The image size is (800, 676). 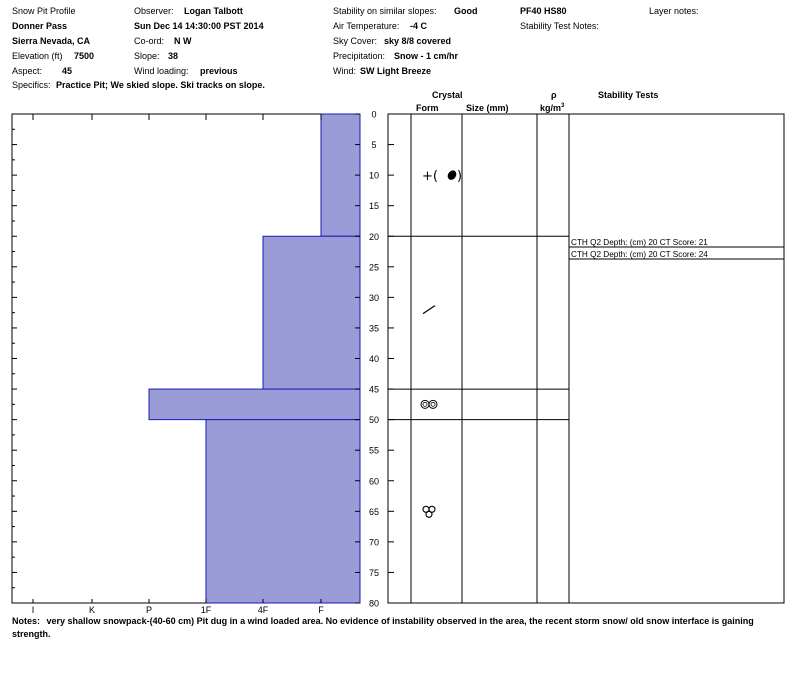 I want to click on pit-code: PF40 HS80, so click(x=543, y=11).